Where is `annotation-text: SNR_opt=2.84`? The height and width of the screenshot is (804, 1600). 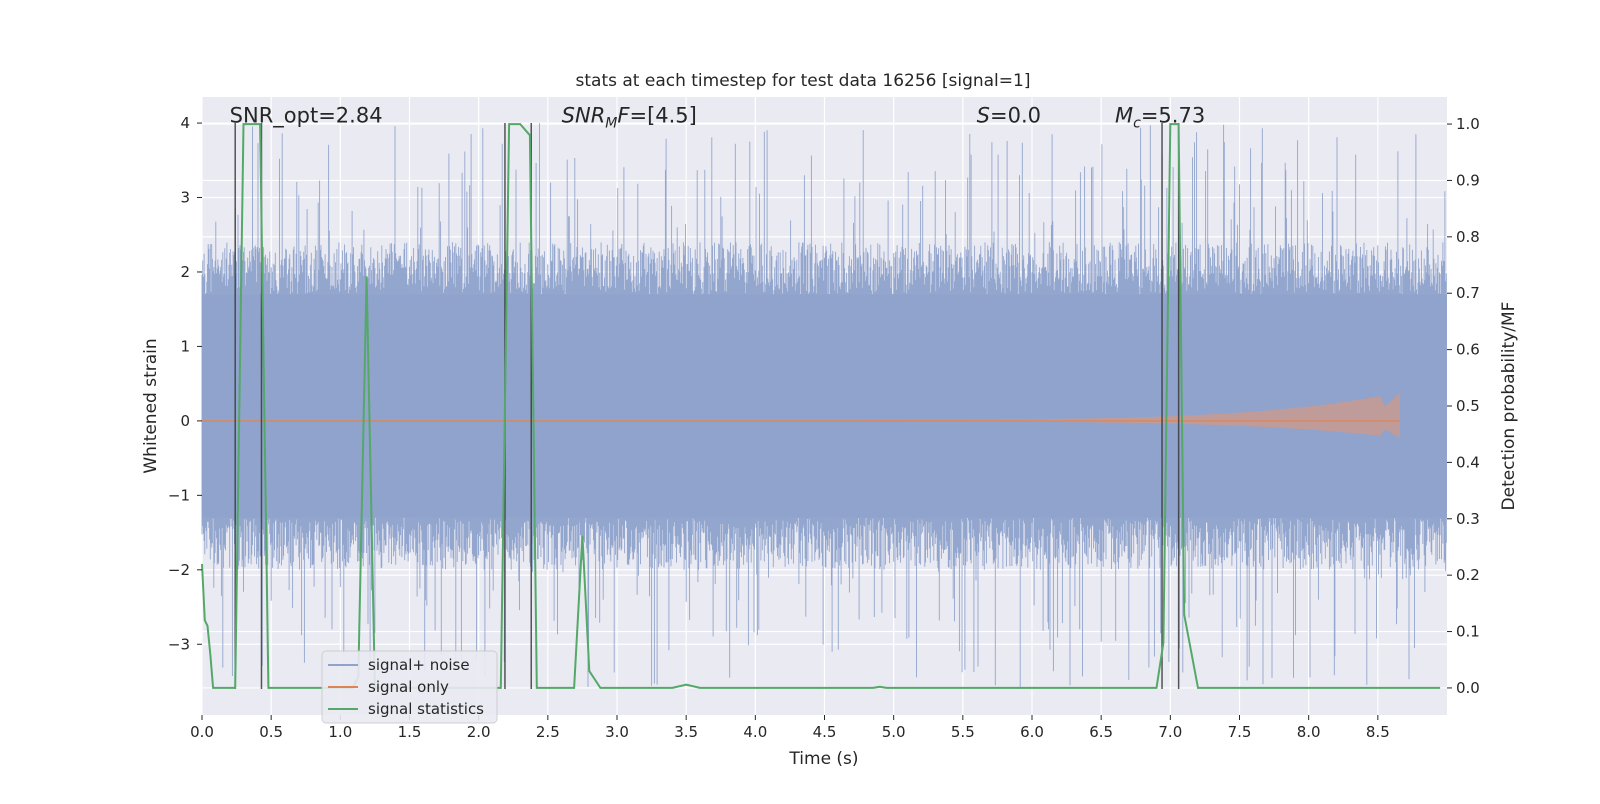 annotation-text: SNR_opt=2.84 is located at coordinates (306, 115).